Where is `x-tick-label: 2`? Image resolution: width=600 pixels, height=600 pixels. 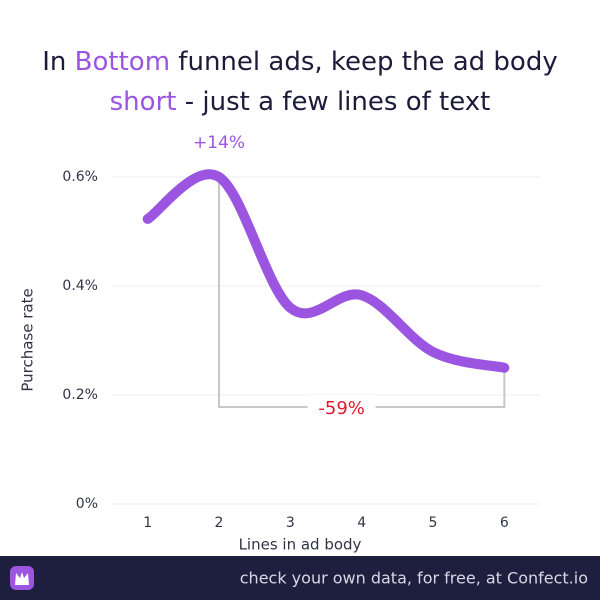 x-tick-label: 2 is located at coordinates (219, 523).